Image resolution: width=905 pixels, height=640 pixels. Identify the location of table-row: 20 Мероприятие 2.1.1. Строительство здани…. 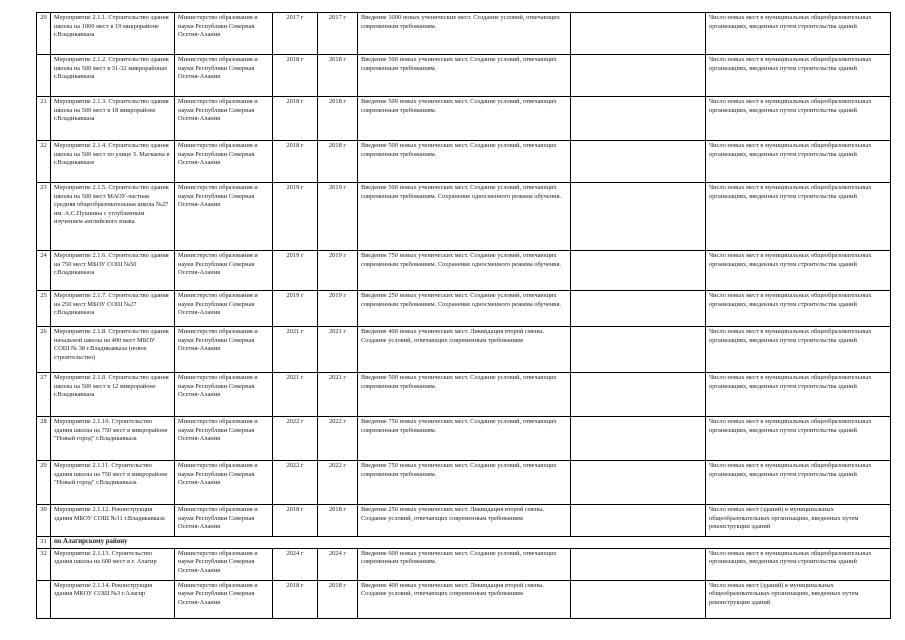
(463, 33).